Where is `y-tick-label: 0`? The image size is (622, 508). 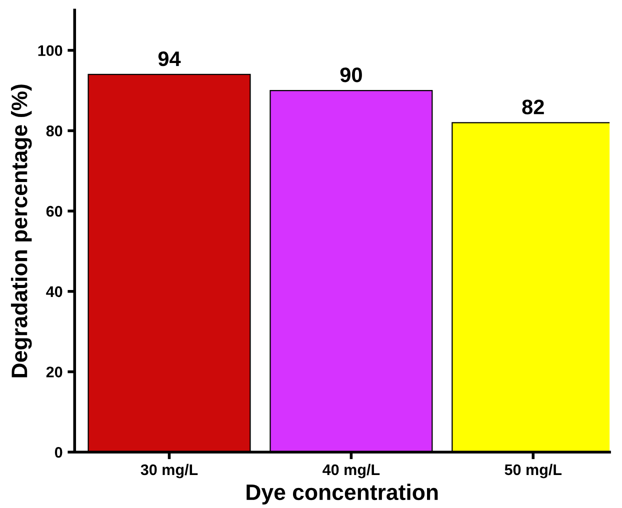 y-tick-label: 0 is located at coordinates (58, 452).